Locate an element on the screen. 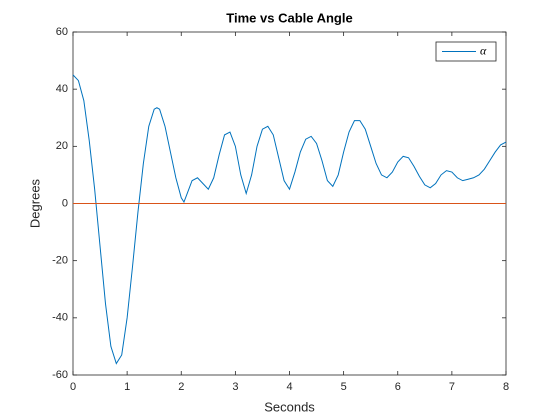 Image resolution: width=560 pixels, height=420 pixels. x-tick-label: 8 is located at coordinates (506, 387).